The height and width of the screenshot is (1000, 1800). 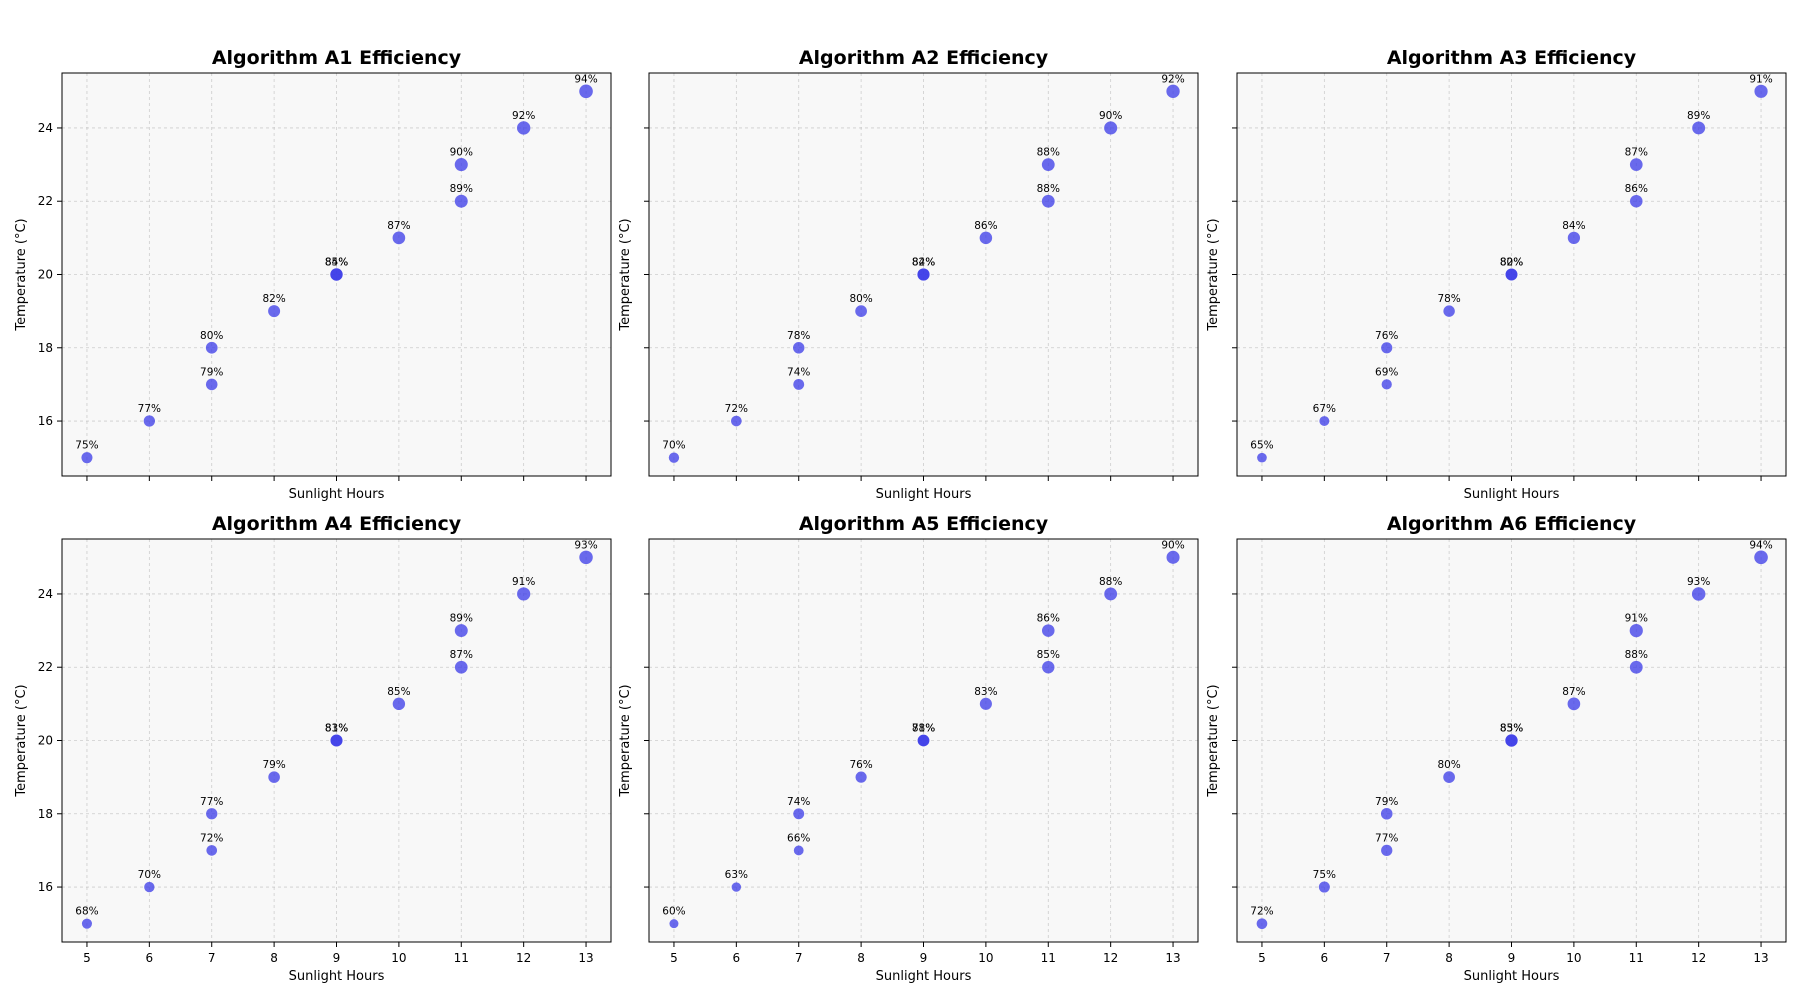 I want to click on data-label: 93%, so click(x=1698, y=582).